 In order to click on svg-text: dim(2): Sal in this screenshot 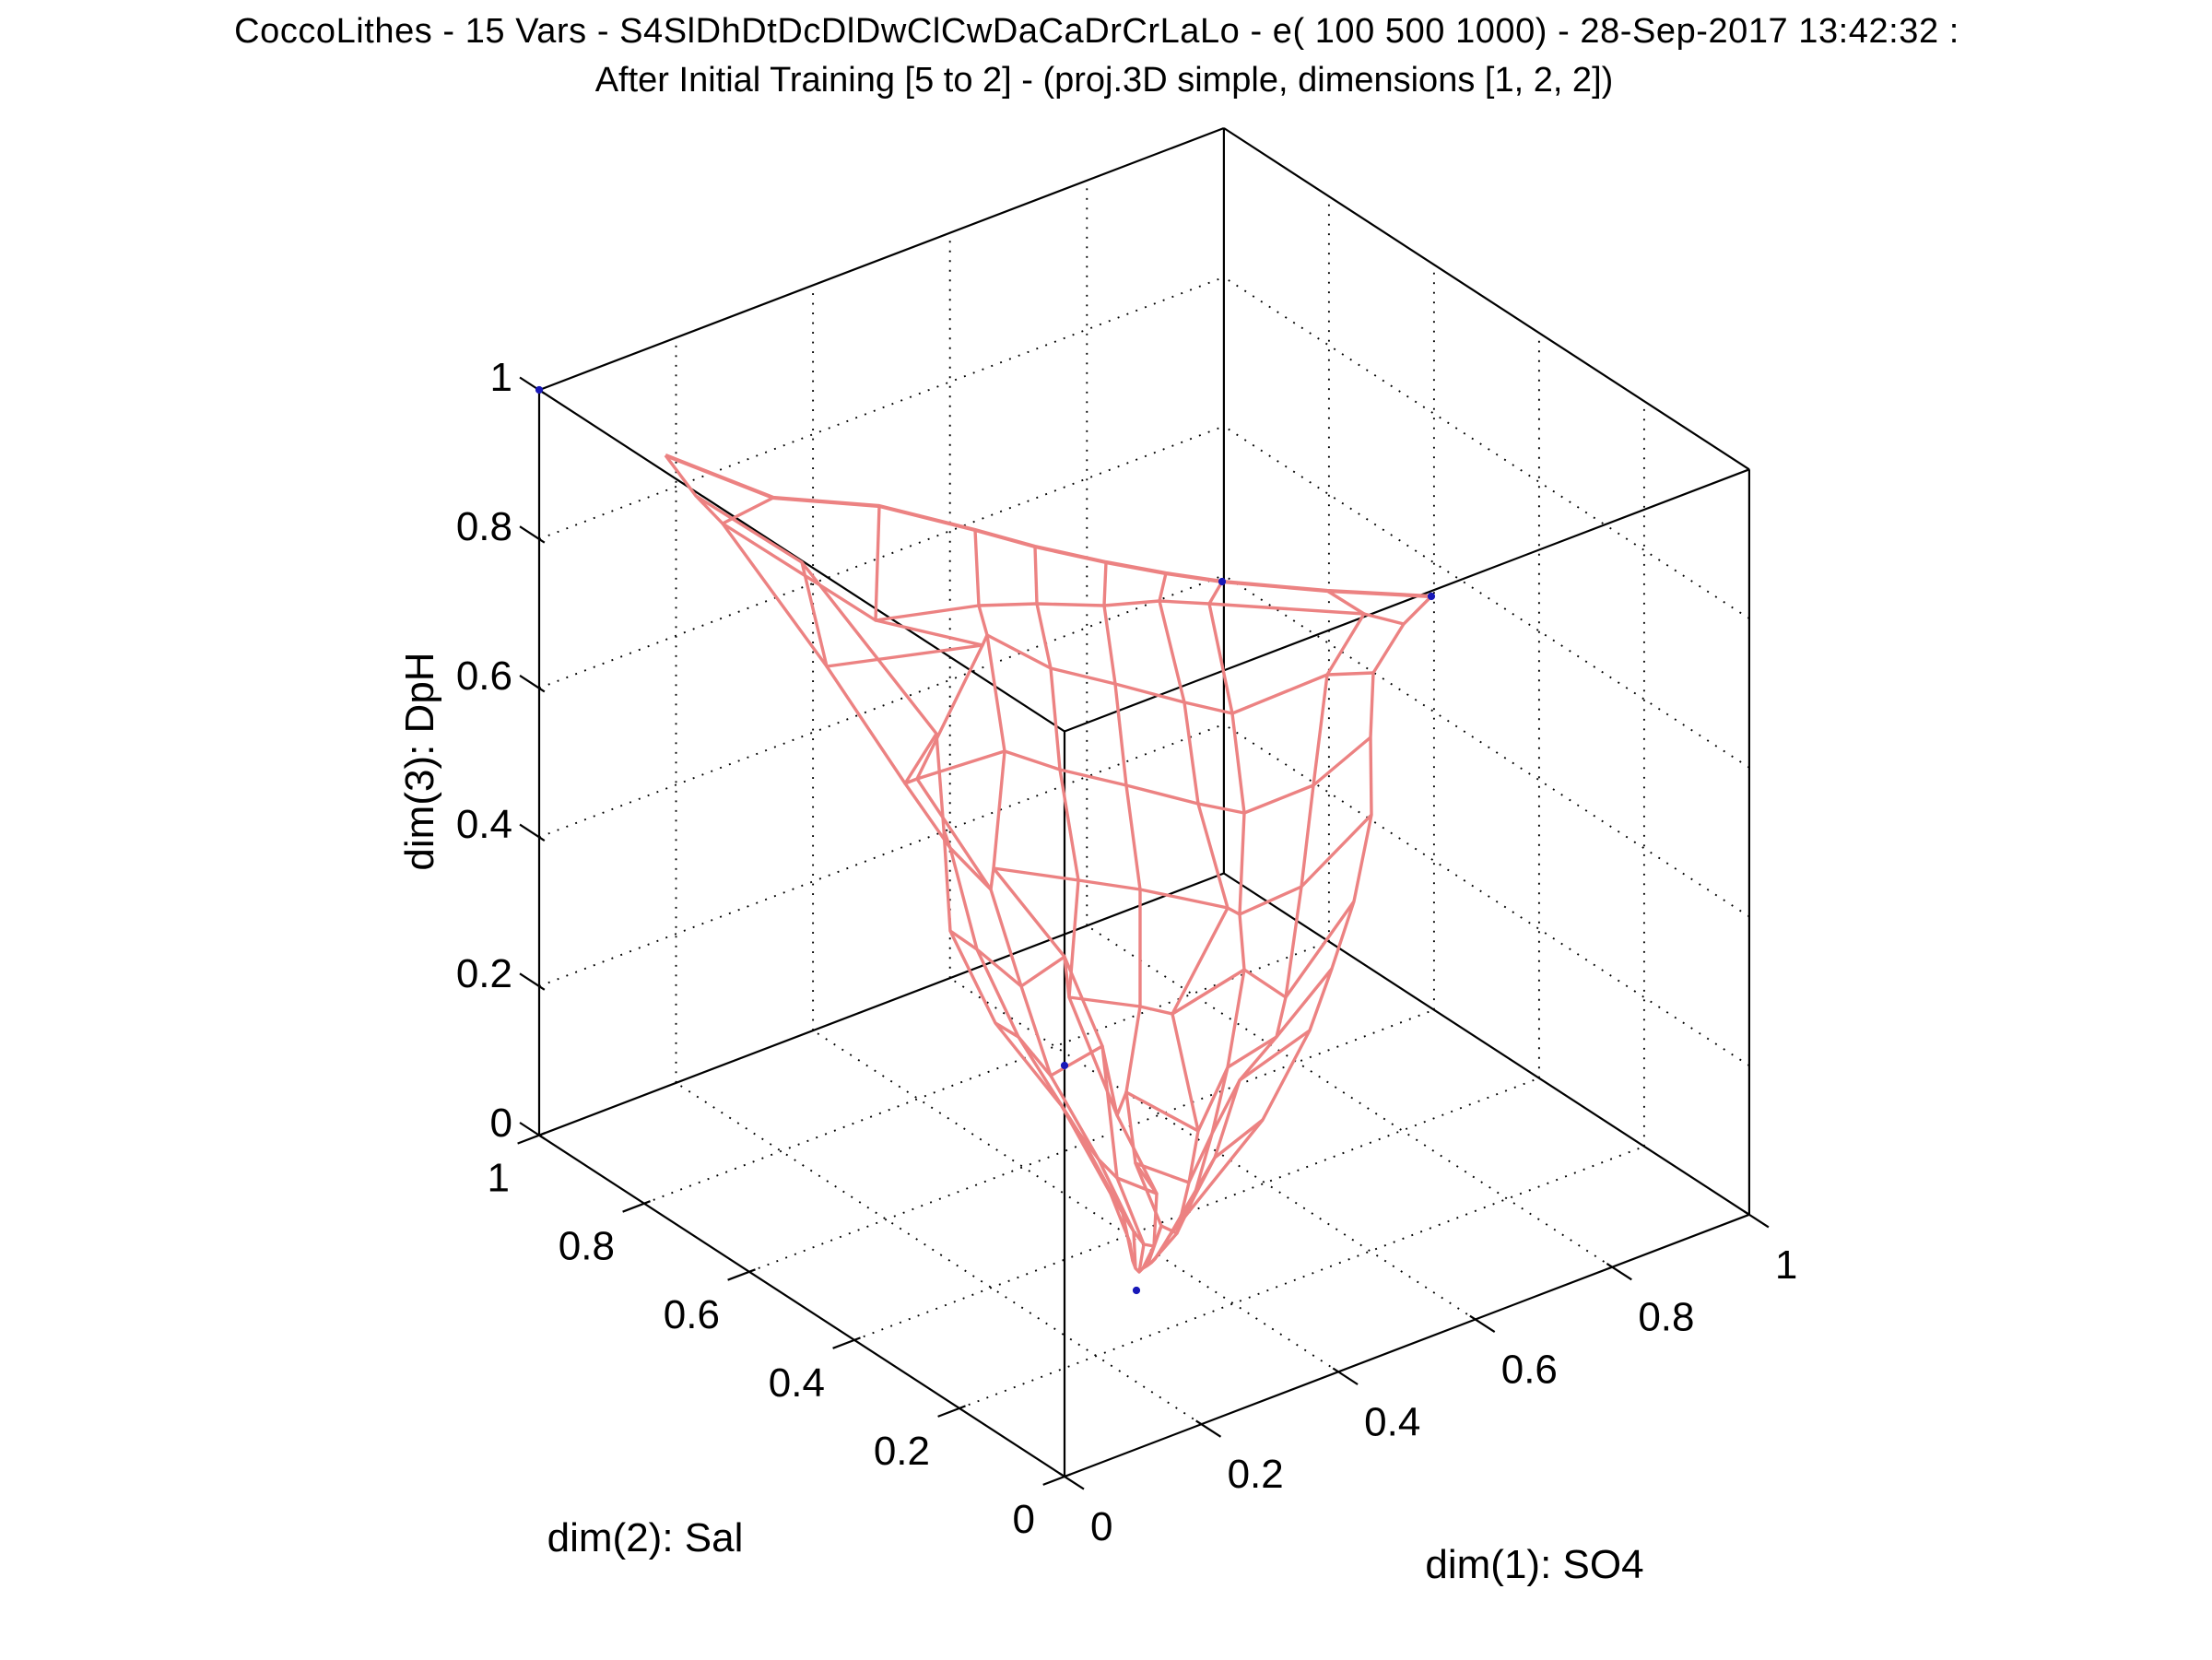, I will do `click(645, 1537)`.